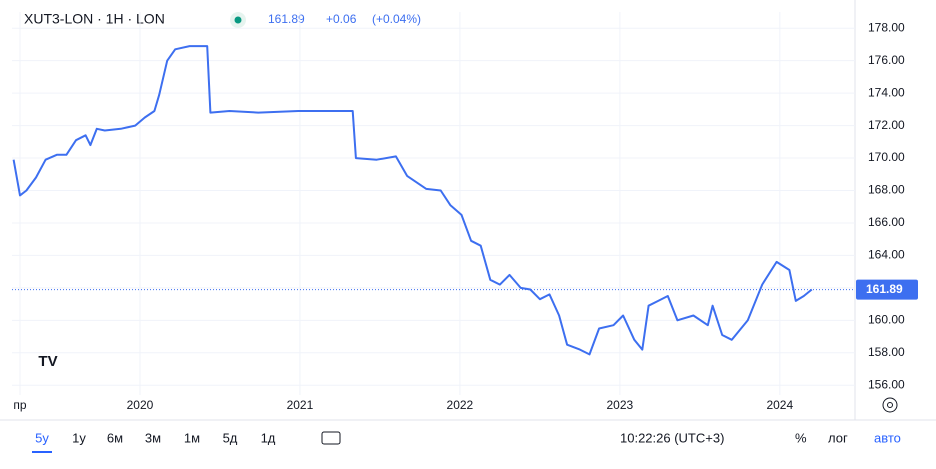 The height and width of the screenshot is (469, 936). What do you see at coordinates (94, 19) in the screenshot?
I see `symbol: XUT3-LON · 1H · LON` at bounding box center [94, 19].